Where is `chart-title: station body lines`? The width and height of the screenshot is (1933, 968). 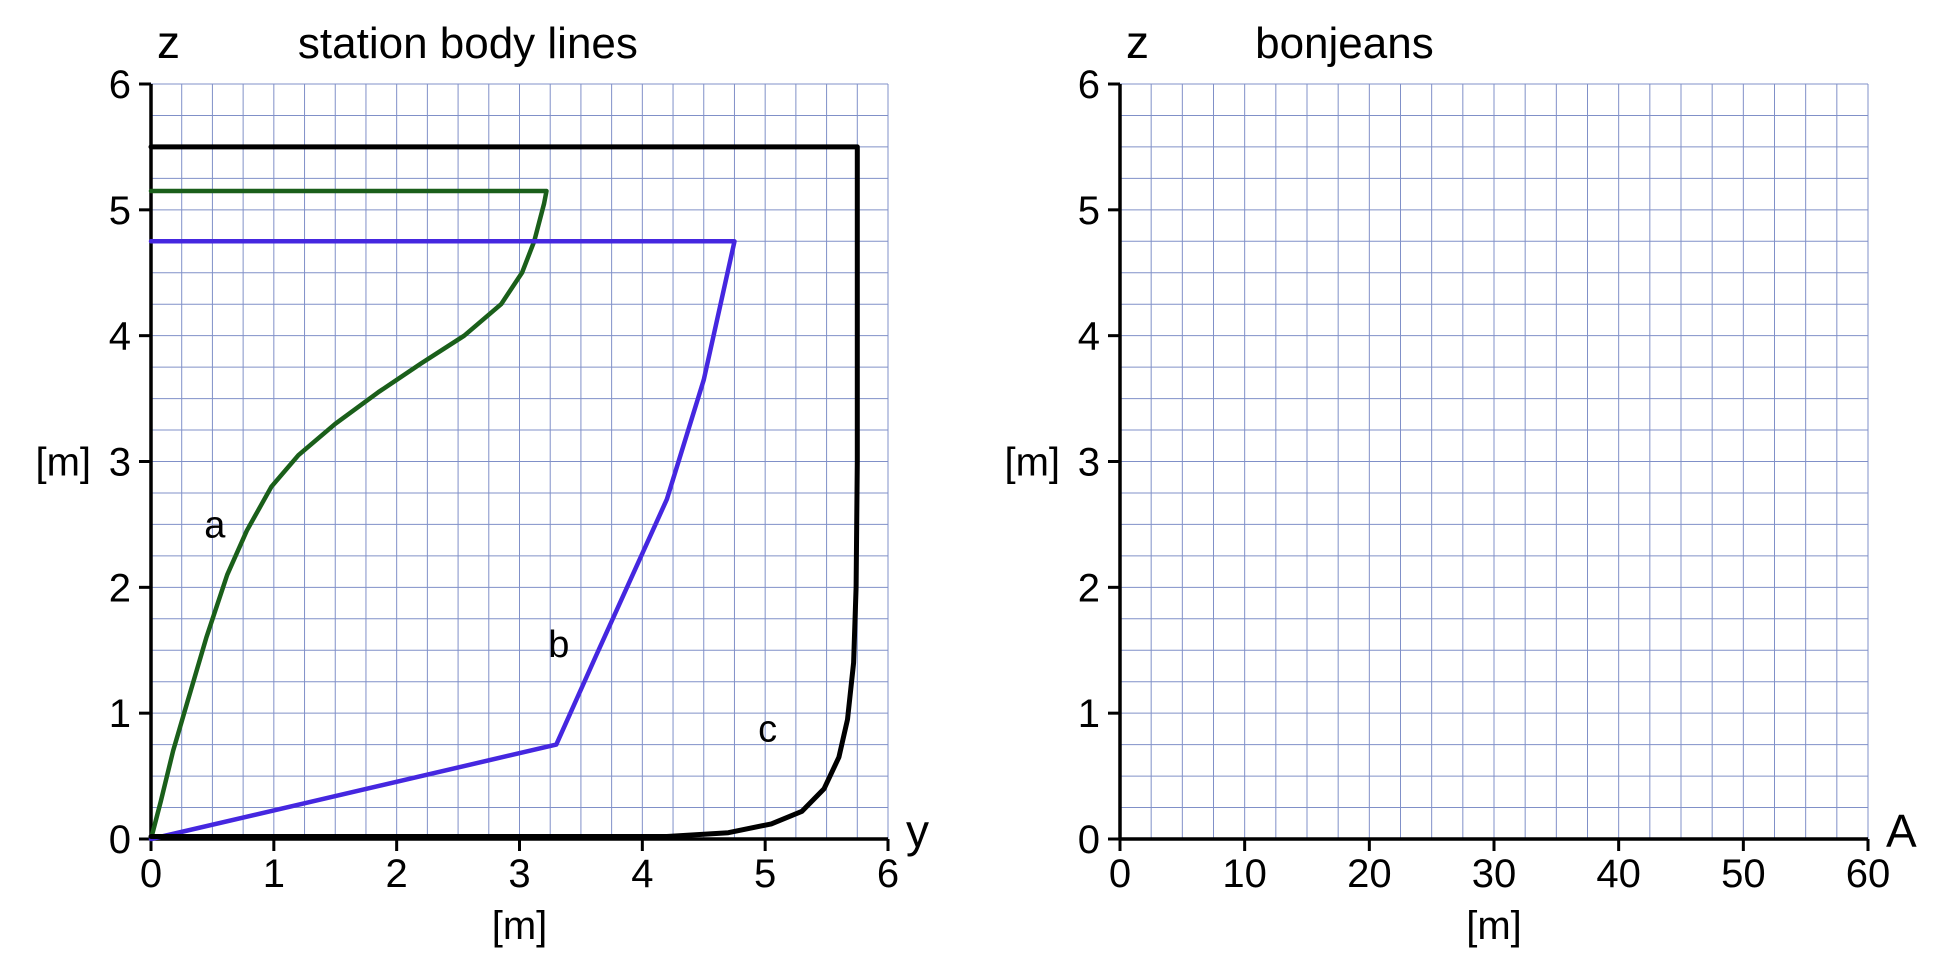 chart-title: station body lines is located at coordinates (468, 43).